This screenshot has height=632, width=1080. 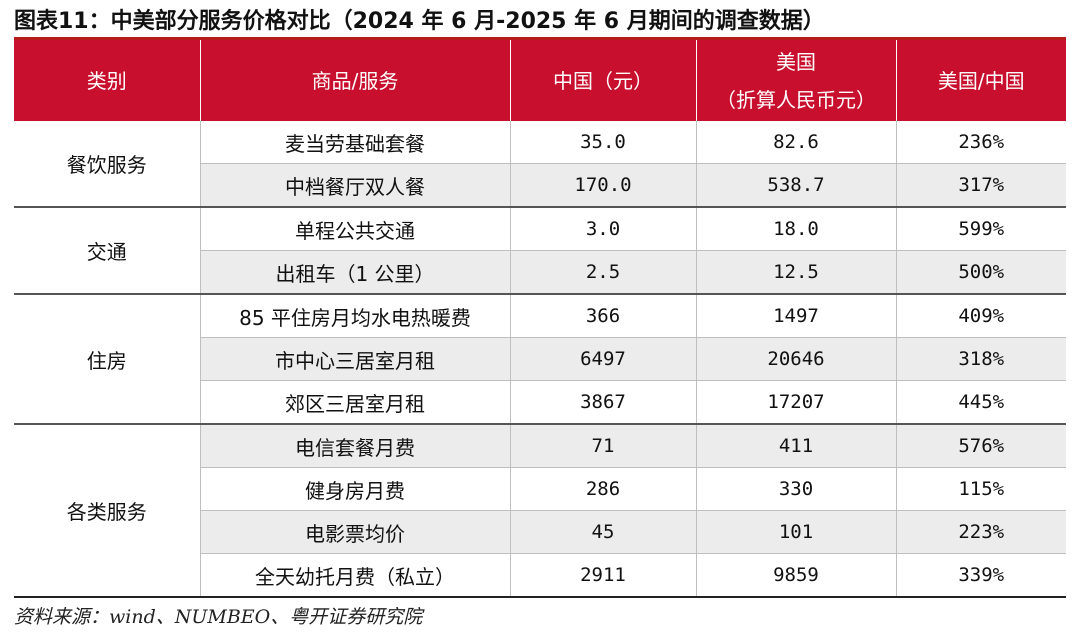 I want to click on header-us: 美国 （折算人民币元）, so click(x=796, y=80).